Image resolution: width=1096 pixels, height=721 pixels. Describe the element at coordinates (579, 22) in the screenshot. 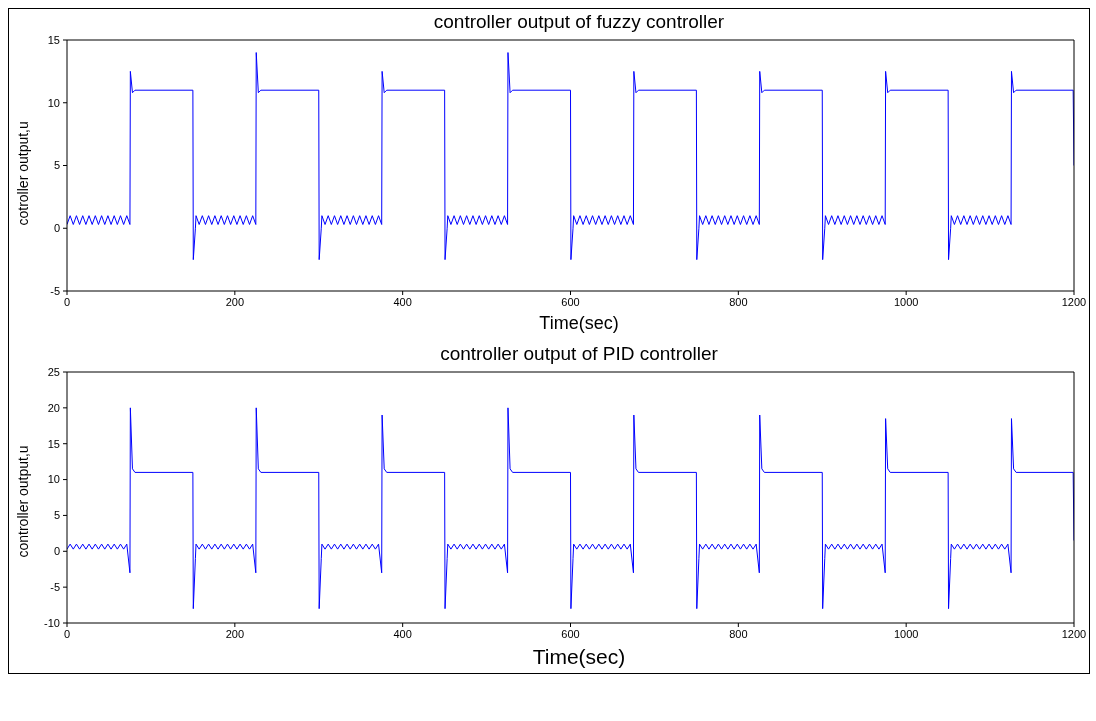

I see `chart-title: controller output of fuzzy controller` at that location.